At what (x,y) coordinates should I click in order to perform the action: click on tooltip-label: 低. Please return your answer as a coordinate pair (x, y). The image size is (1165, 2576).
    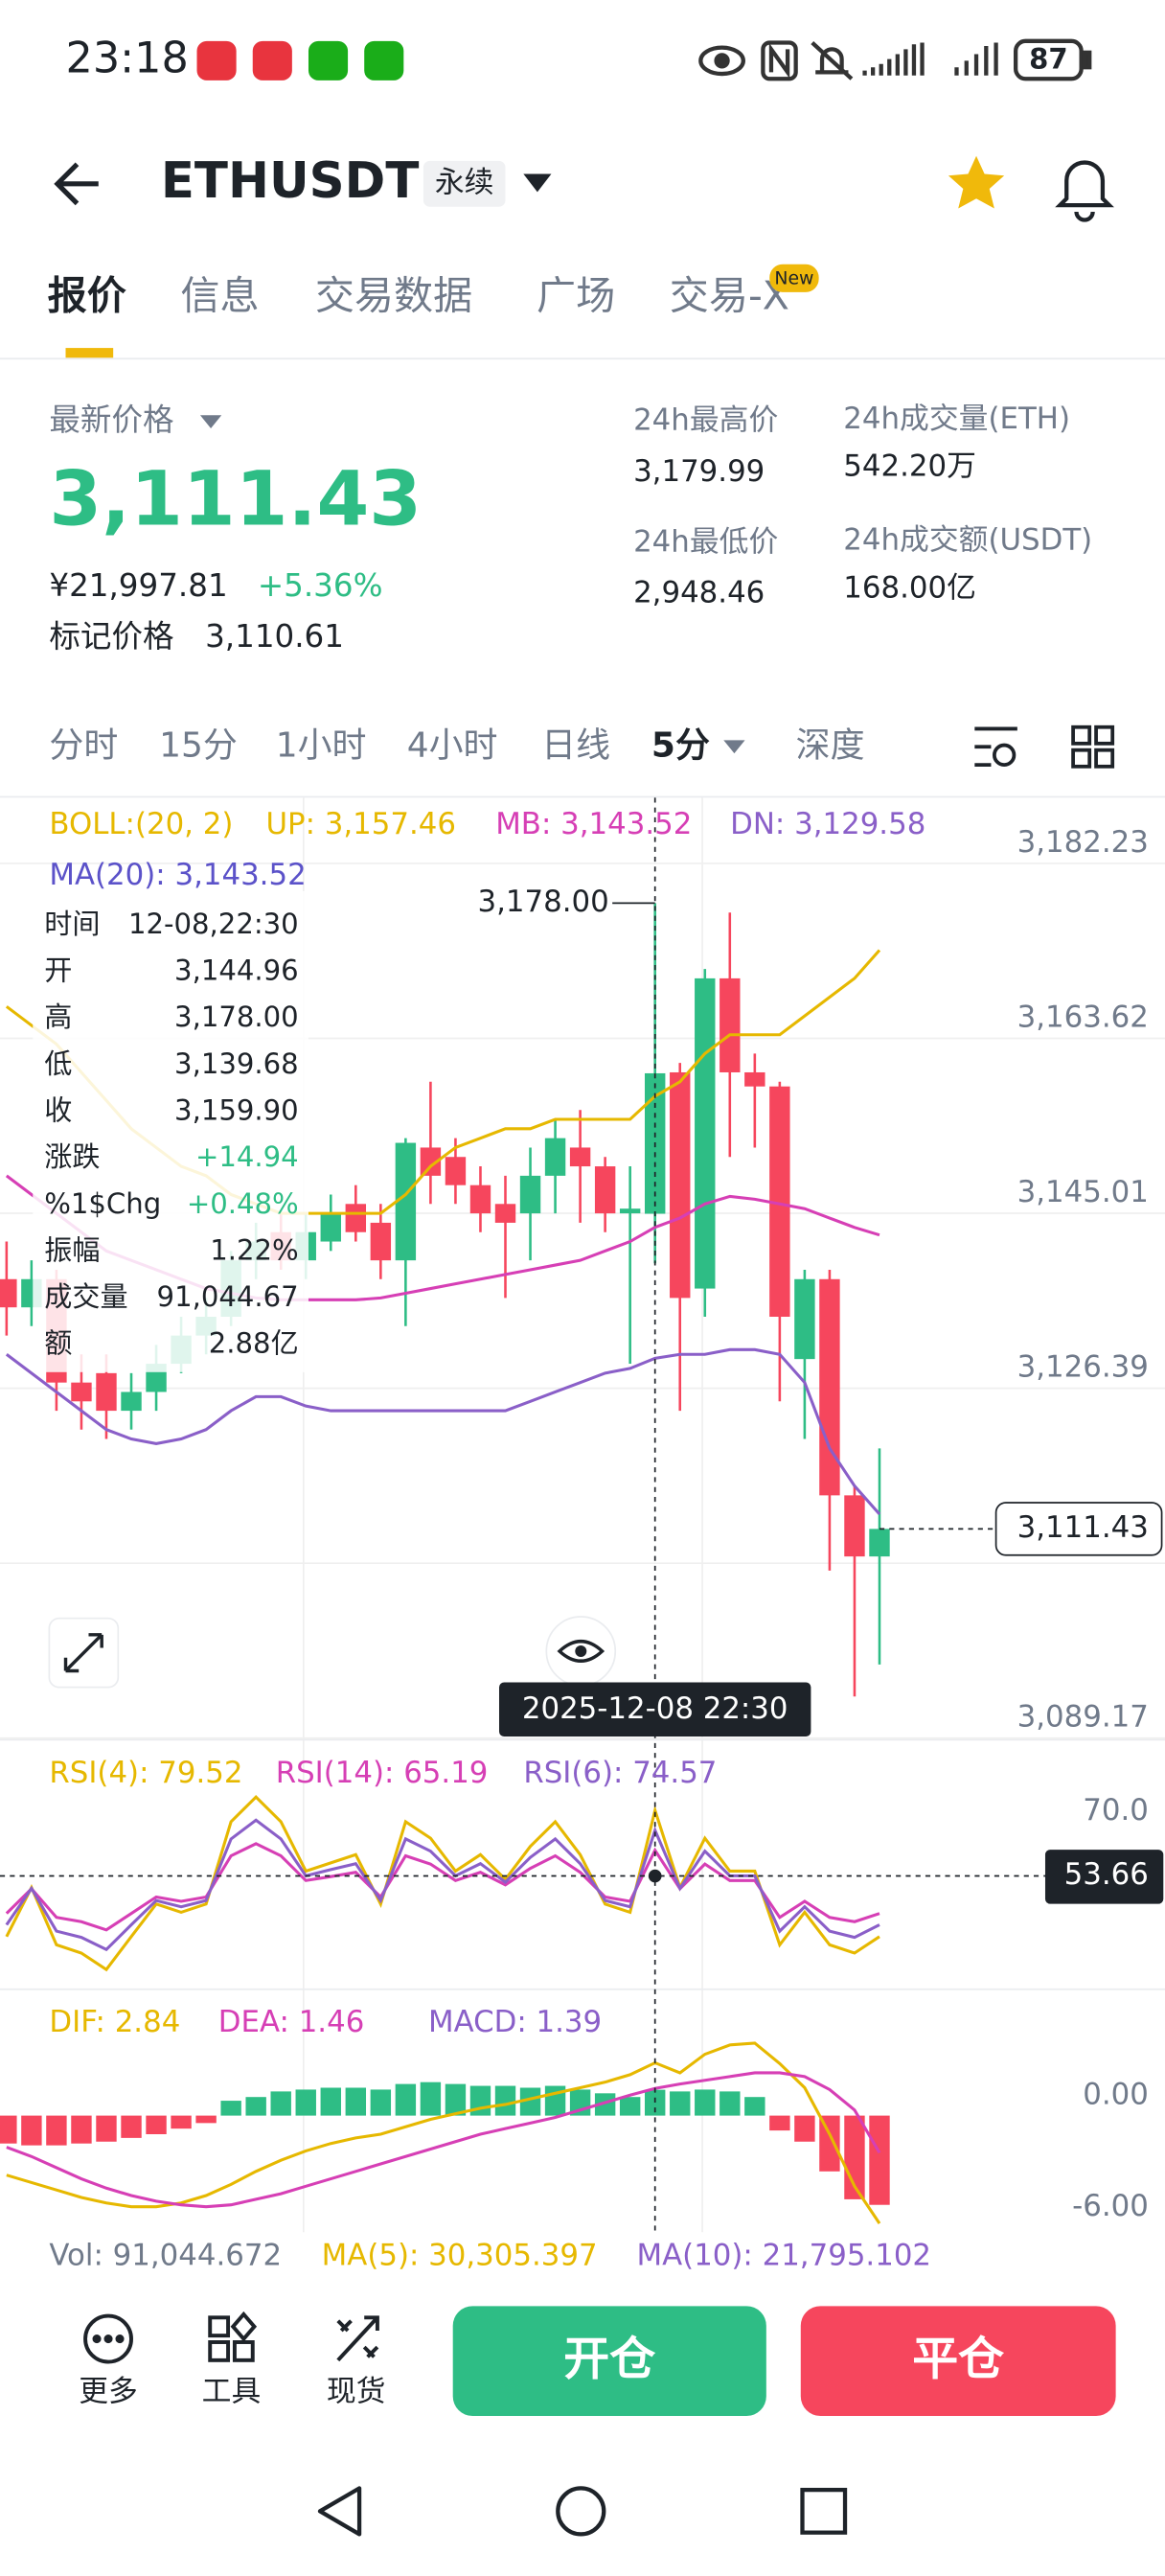
    Looking at the image, I should click on (58, 1063).